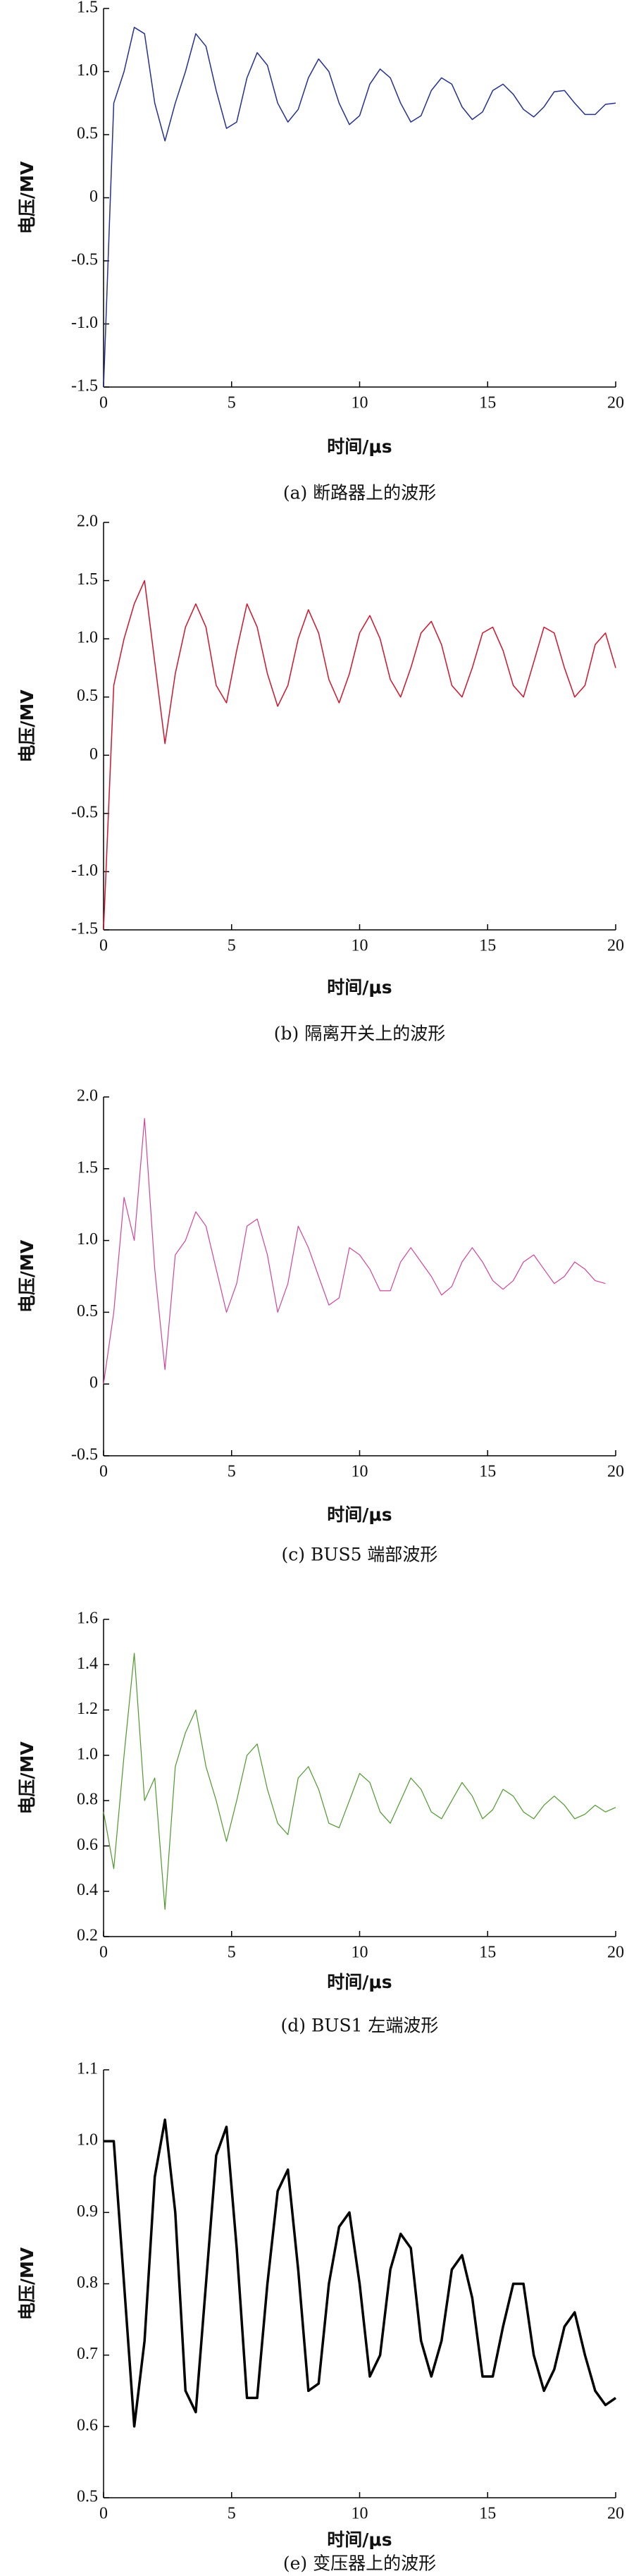 The image size is (634, 2576). What do you see at coordinates (360, 2026) in the screenshot?
I see `caption: (d) BUS1 左端波形` at bounding box center [360, 2026].